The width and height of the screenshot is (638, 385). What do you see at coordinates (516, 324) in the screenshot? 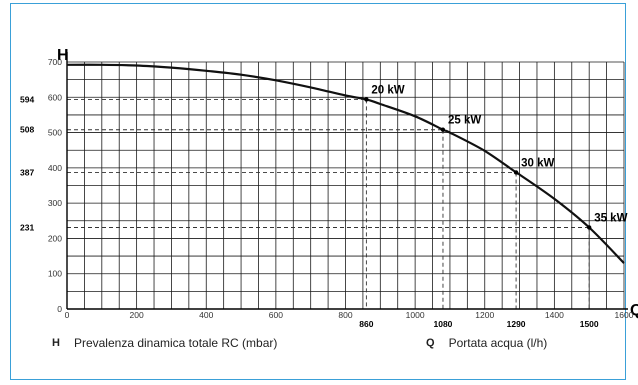
I see `ref-q-label: 1290` at bounding box center [516, 324].